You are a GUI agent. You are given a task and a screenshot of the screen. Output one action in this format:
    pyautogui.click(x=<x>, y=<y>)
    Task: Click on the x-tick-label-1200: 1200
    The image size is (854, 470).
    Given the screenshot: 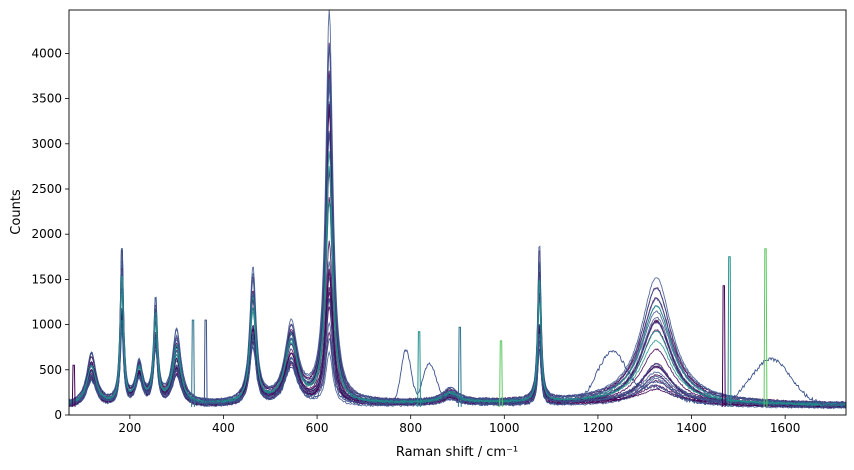 What is the action you would take?
    pyautogui.click(x=598, y=428)
    